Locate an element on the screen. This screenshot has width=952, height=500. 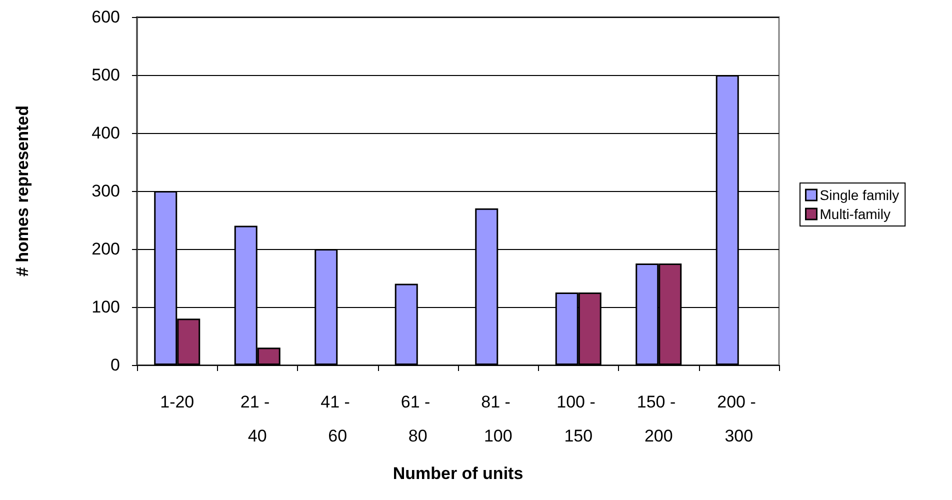
y-axis-title: # homes represented is located at coordinates (22, 191).